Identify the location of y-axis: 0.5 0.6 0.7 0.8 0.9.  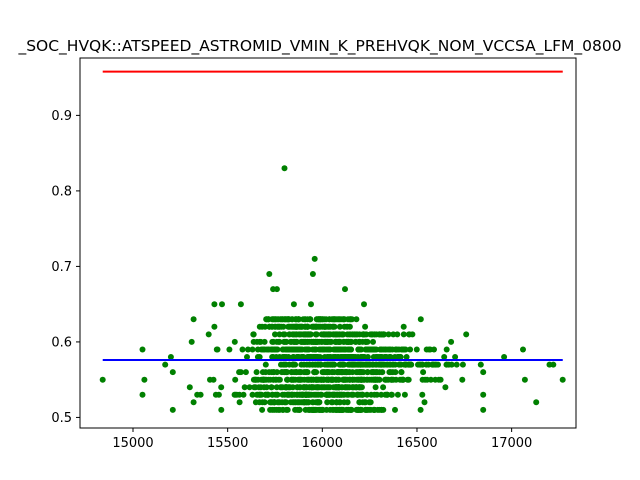
(65, 267).